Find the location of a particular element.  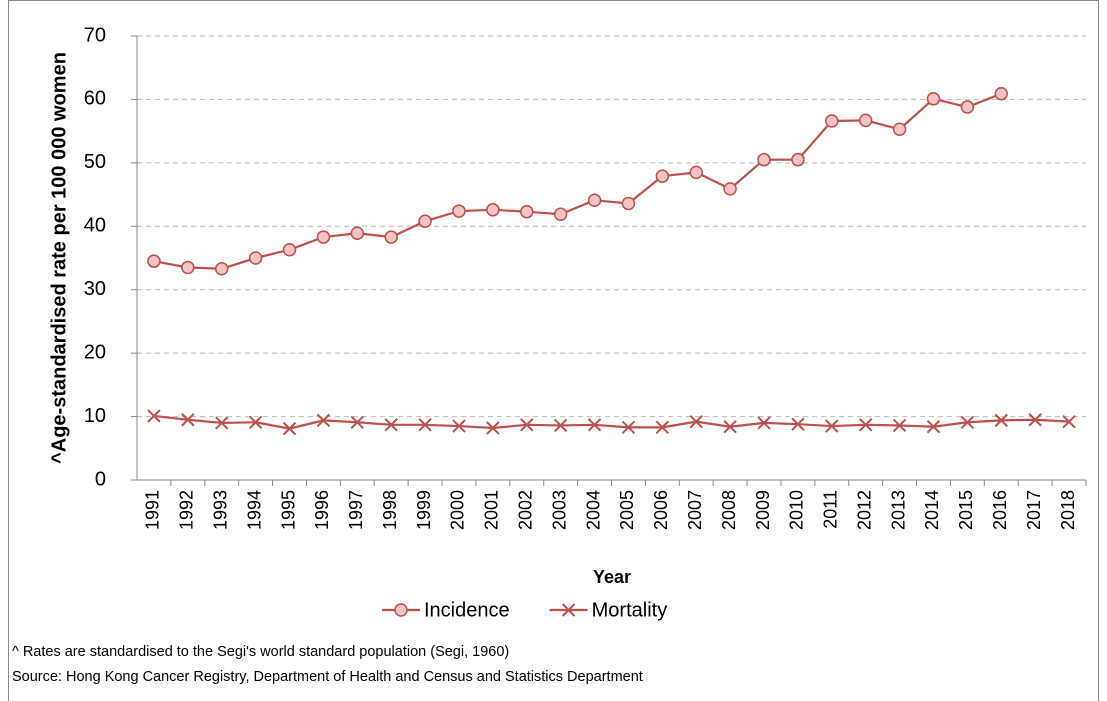

legend-label: Incidence is located at coordinates (467, 610).